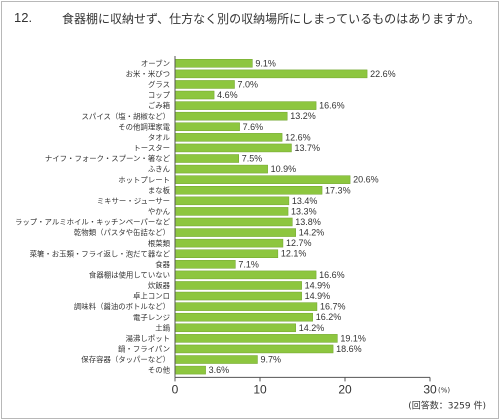 The width and height of the screenshot is (500, 420). Describe the element at coordinates (345, 389) in the screenshot. I see `x-tick-label: 20` at that location.